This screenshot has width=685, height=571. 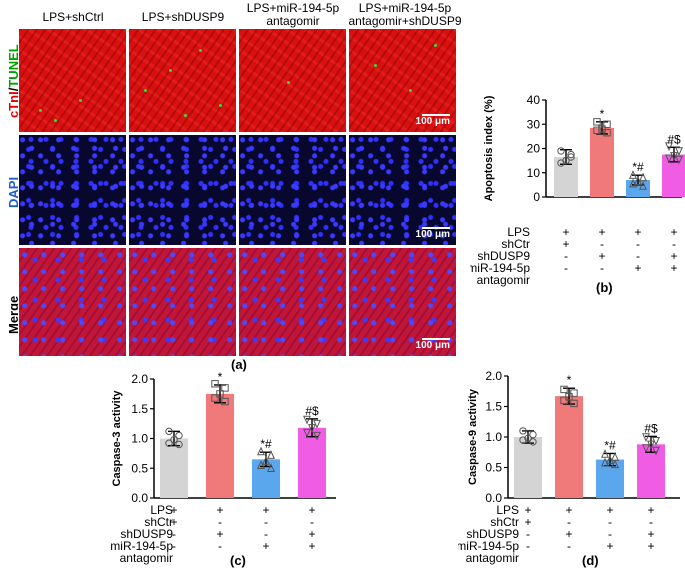 I want to click on y-tick-label: 0, so click(x=536, y=197).